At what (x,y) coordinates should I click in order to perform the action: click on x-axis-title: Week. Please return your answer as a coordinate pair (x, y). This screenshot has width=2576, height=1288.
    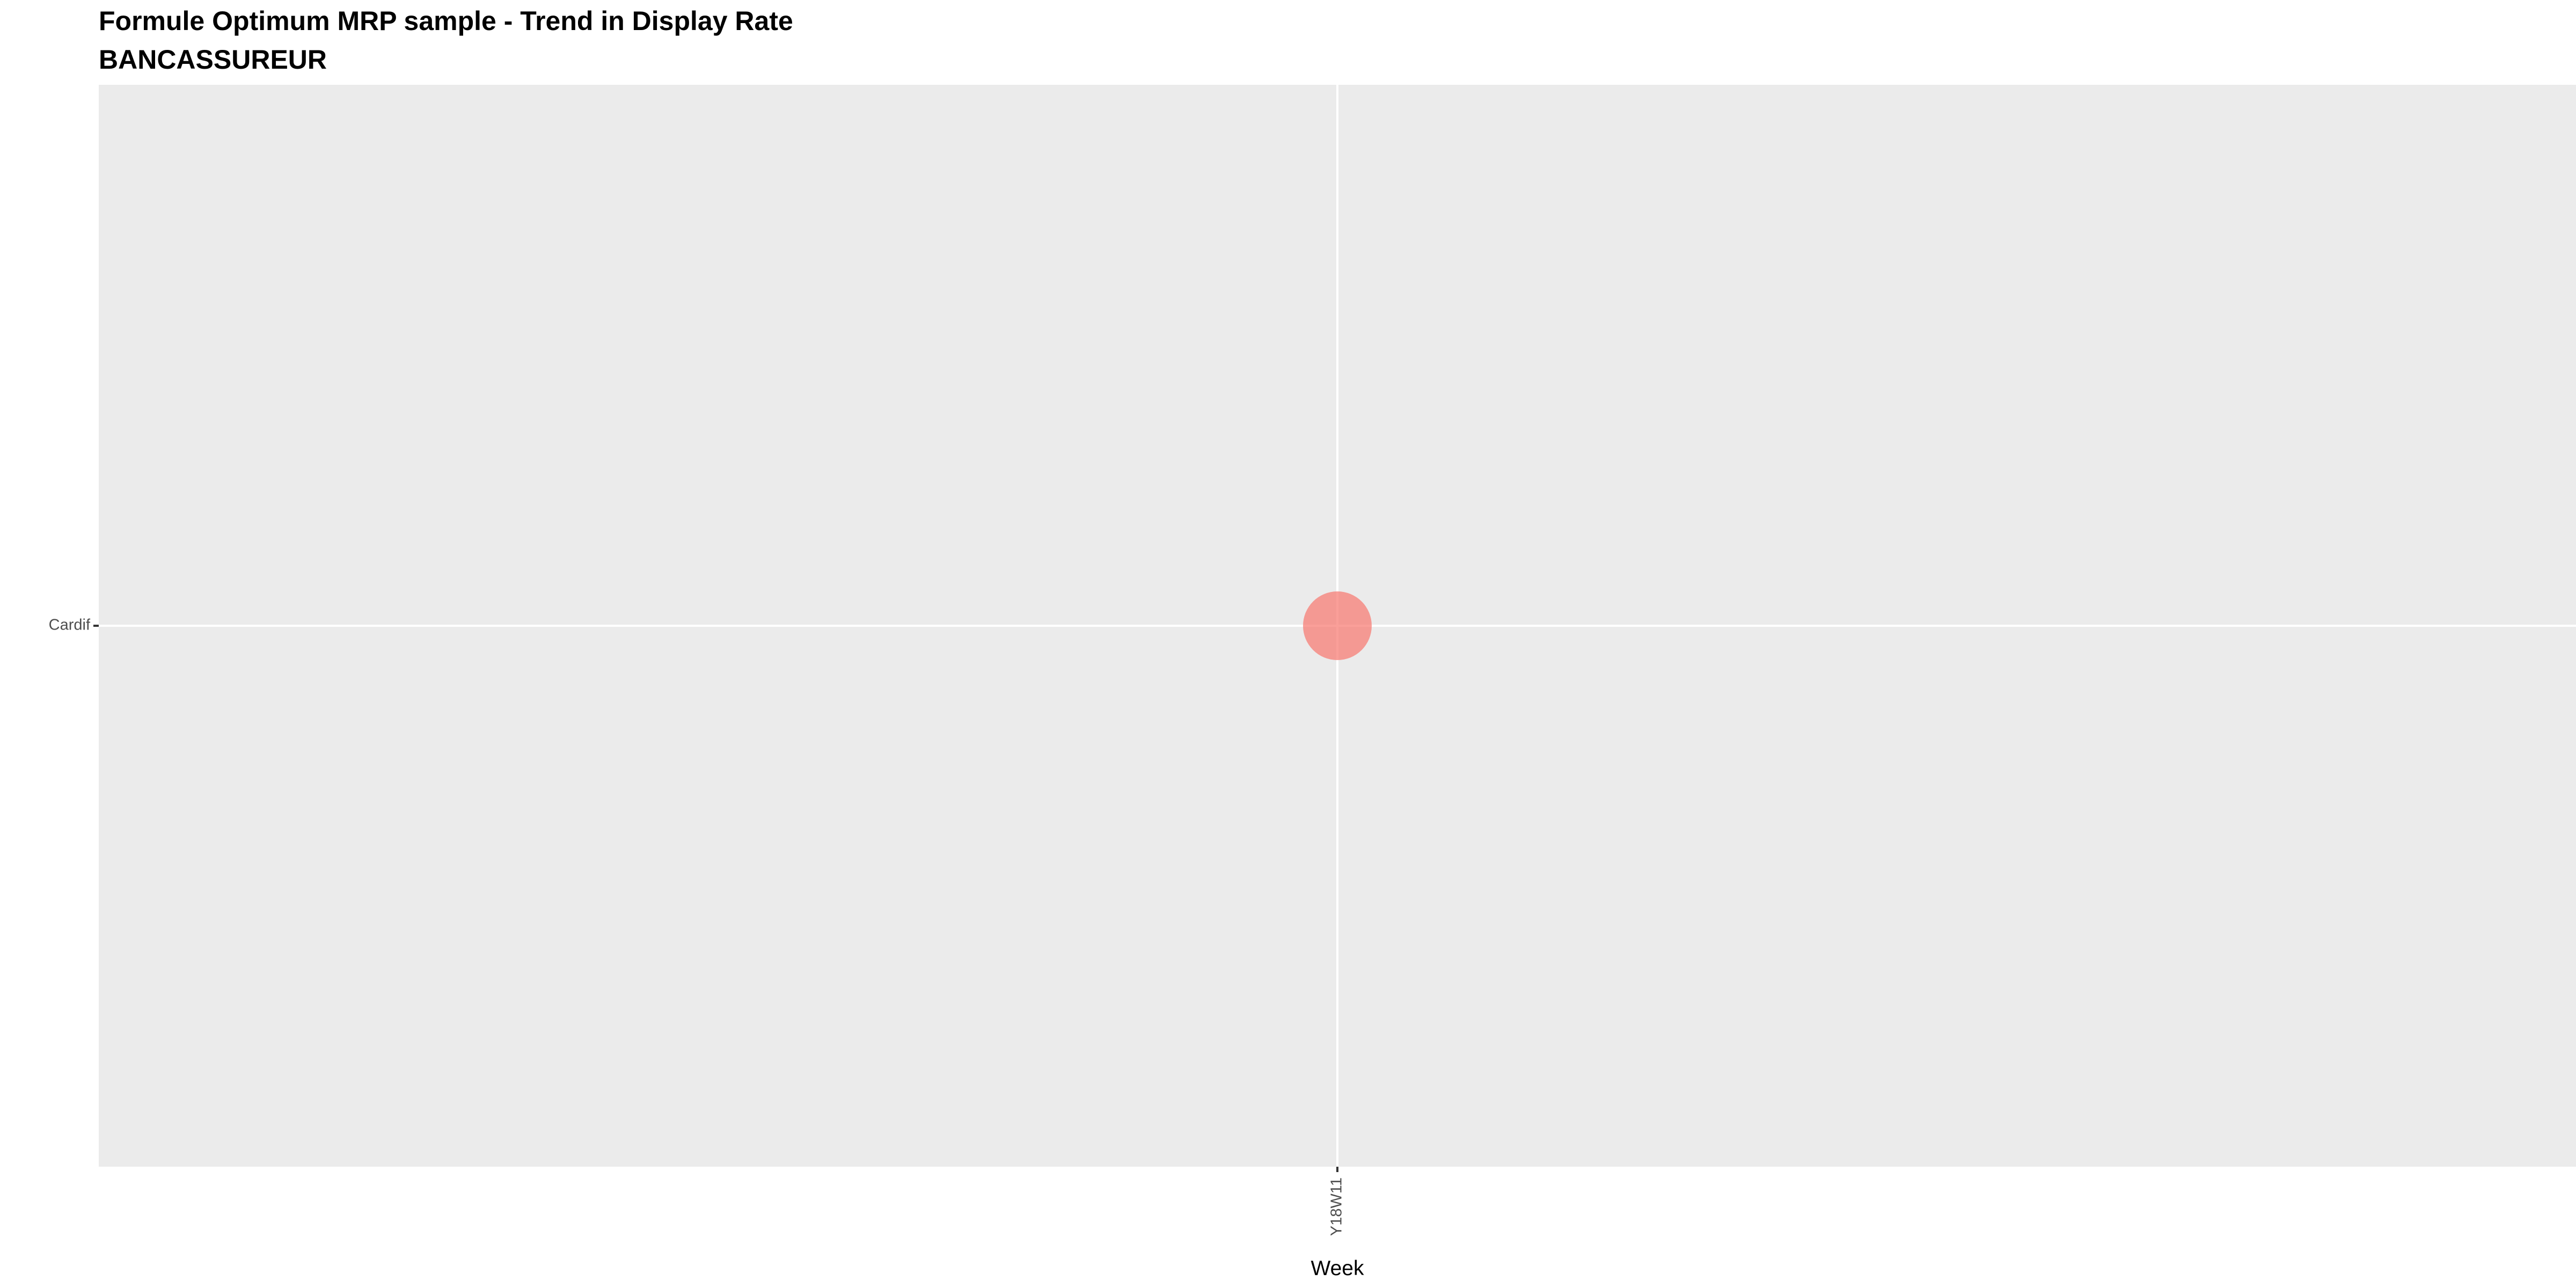
    Looking at the image, I should click on (1337, 1268).